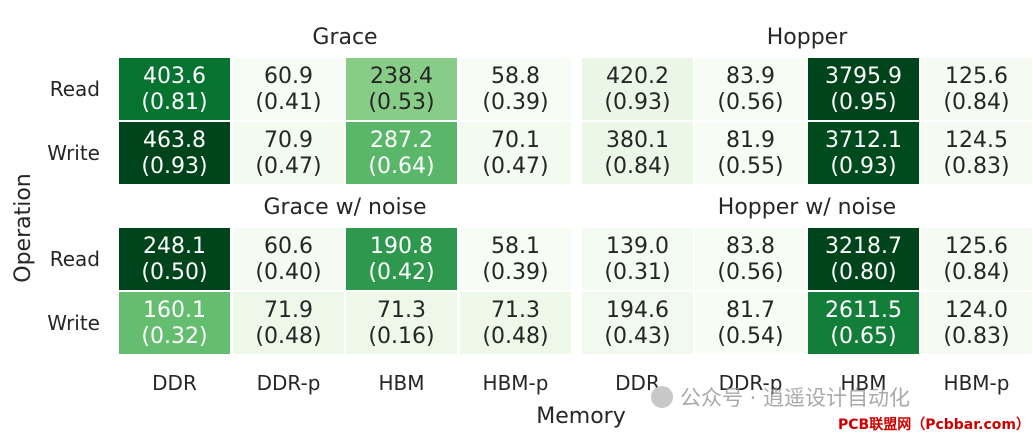 This screenshot has height=436, width=1033. What do you see at coordinates (401, 246) in the screenshot?
I see `cell-value: 190.8` at bounding box center [401, 246].